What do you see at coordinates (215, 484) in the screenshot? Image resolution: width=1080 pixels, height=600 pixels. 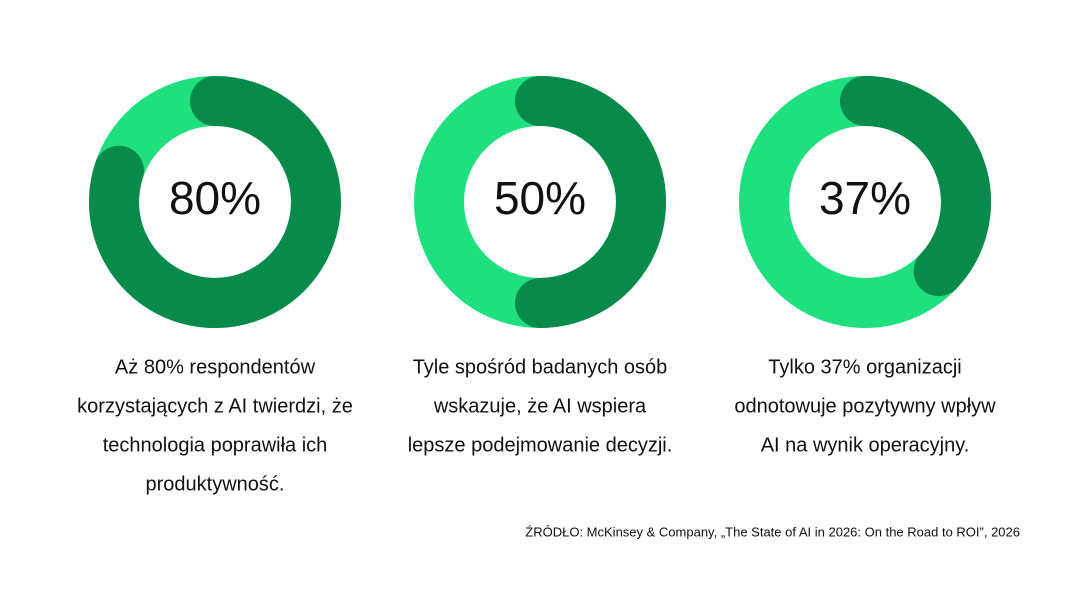 I see `caption-line: produktywność.` at bounding box center [215, 484].